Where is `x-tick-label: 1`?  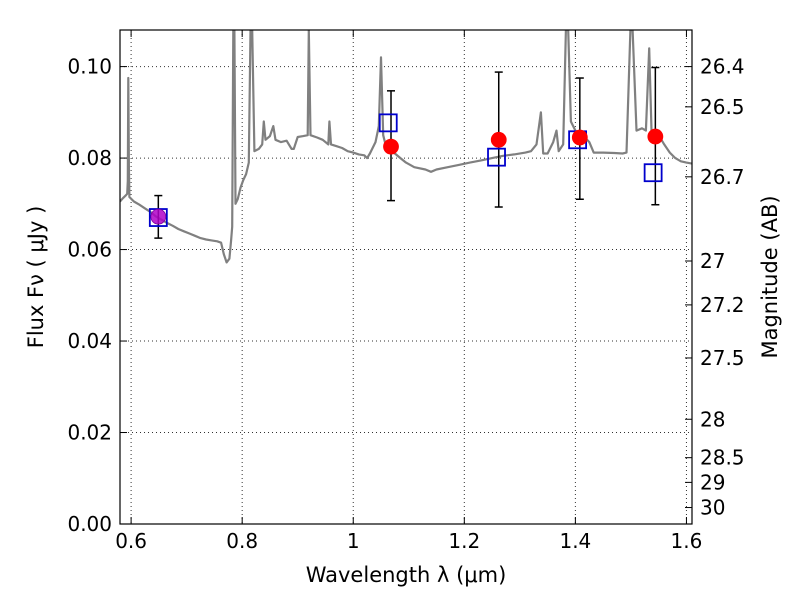
x-tick-label: 1 is located at coordinates (353, 541).